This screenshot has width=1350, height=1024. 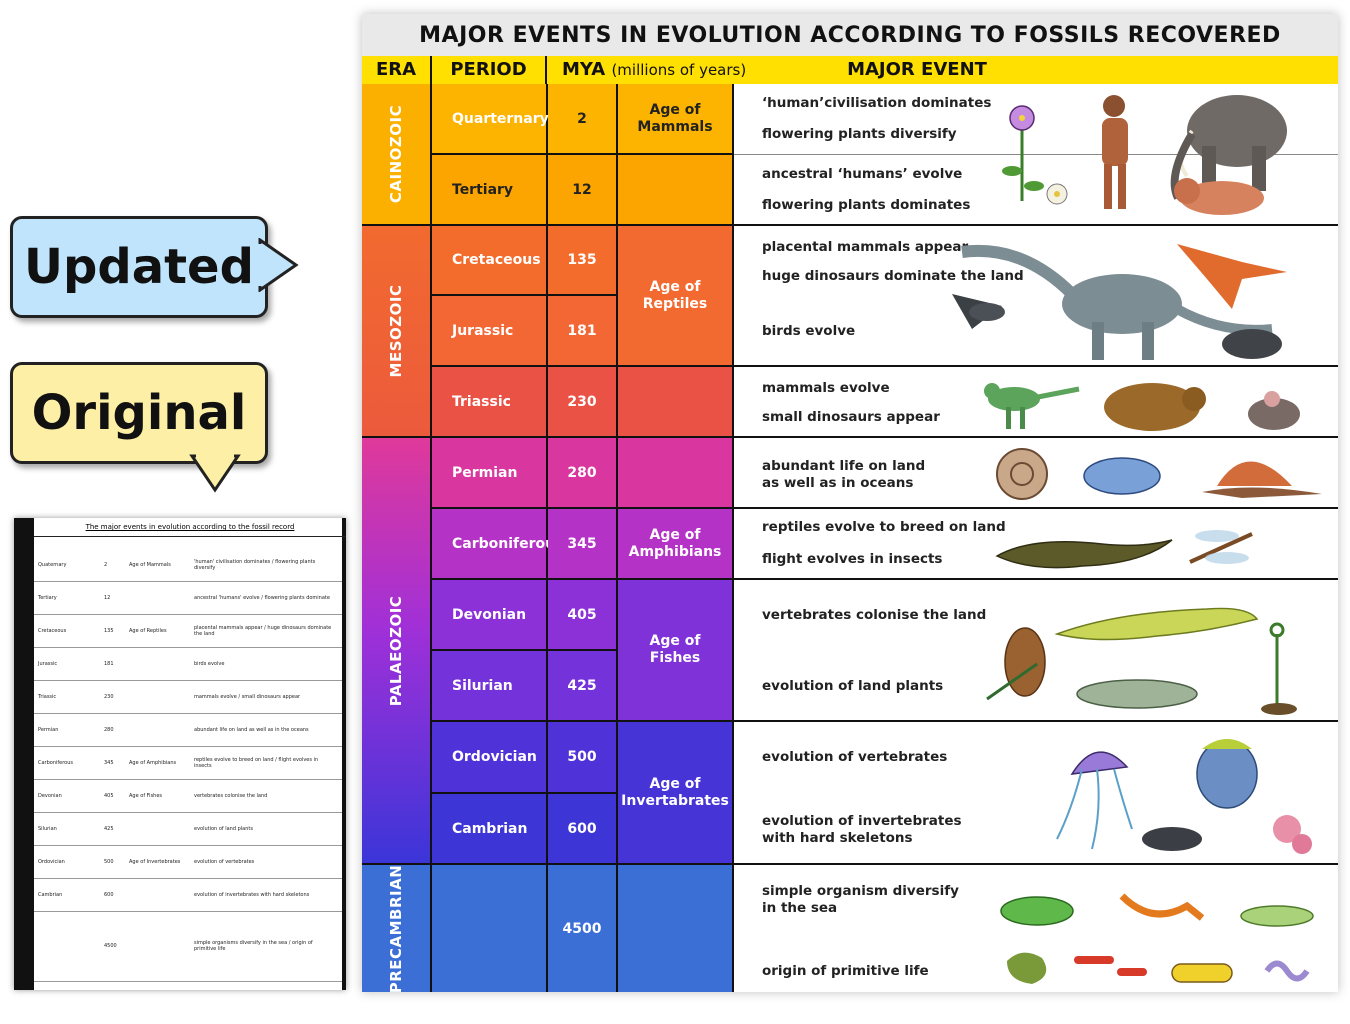 What do you see at coordinates (344, 754) in the screenshot?
I see `thumbnail-right-bar` at bounding box center [344, 754].